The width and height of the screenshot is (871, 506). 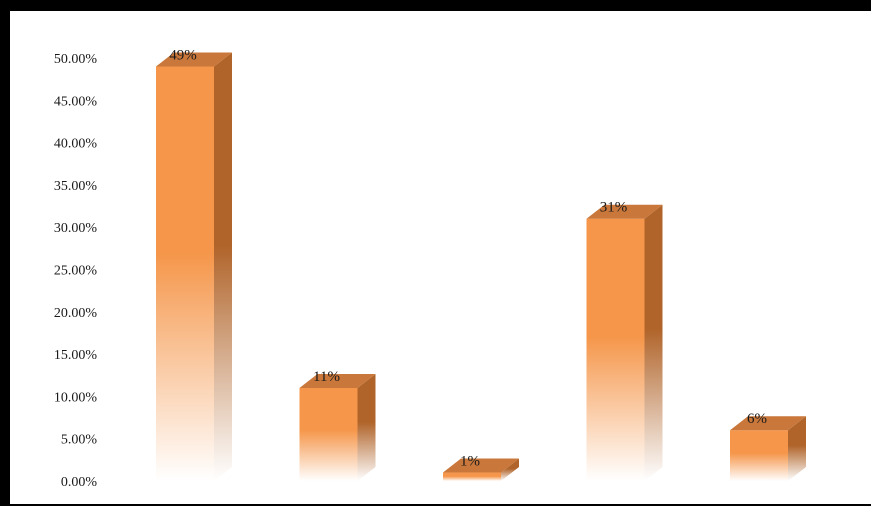 I want to click on y-tick-label: 45.00%, so click(x=76, y=101).